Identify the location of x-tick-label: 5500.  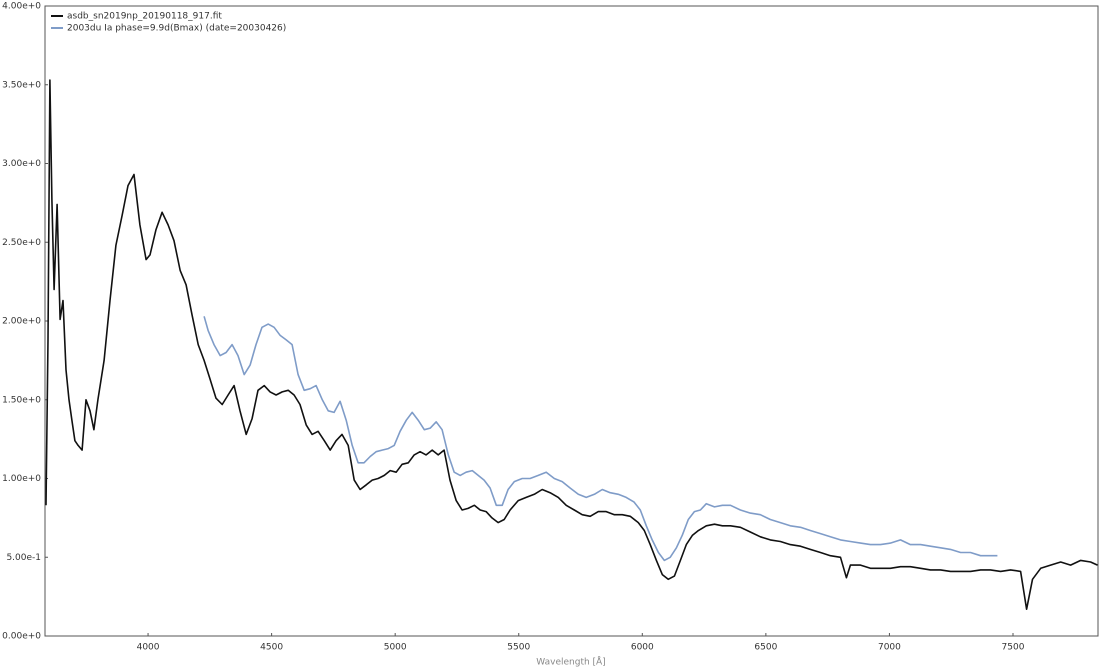
(518, 648).